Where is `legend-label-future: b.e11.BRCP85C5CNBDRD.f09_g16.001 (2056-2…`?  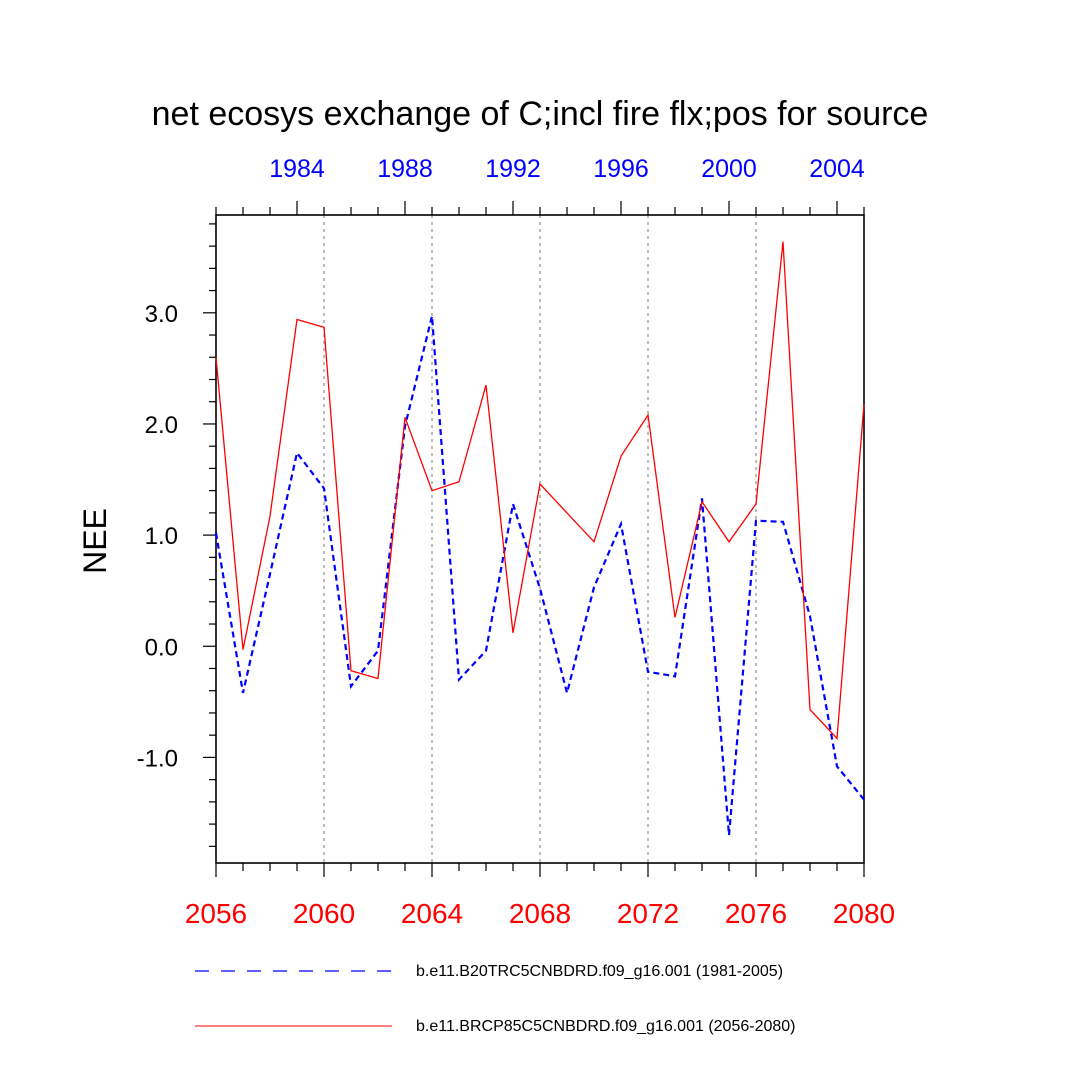 legend-label-future: b.e11.BRCP85C5CNBDRD.f09_g16.001 (2056-2… is located at coordinates (605, 1026).